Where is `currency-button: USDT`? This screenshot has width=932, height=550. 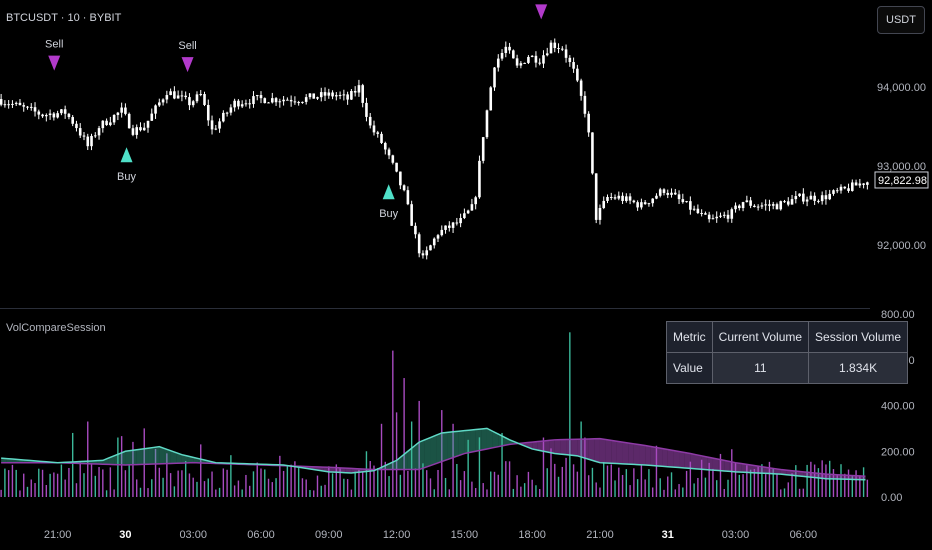
currency-button: USDT is located at coordinates (901, 20).